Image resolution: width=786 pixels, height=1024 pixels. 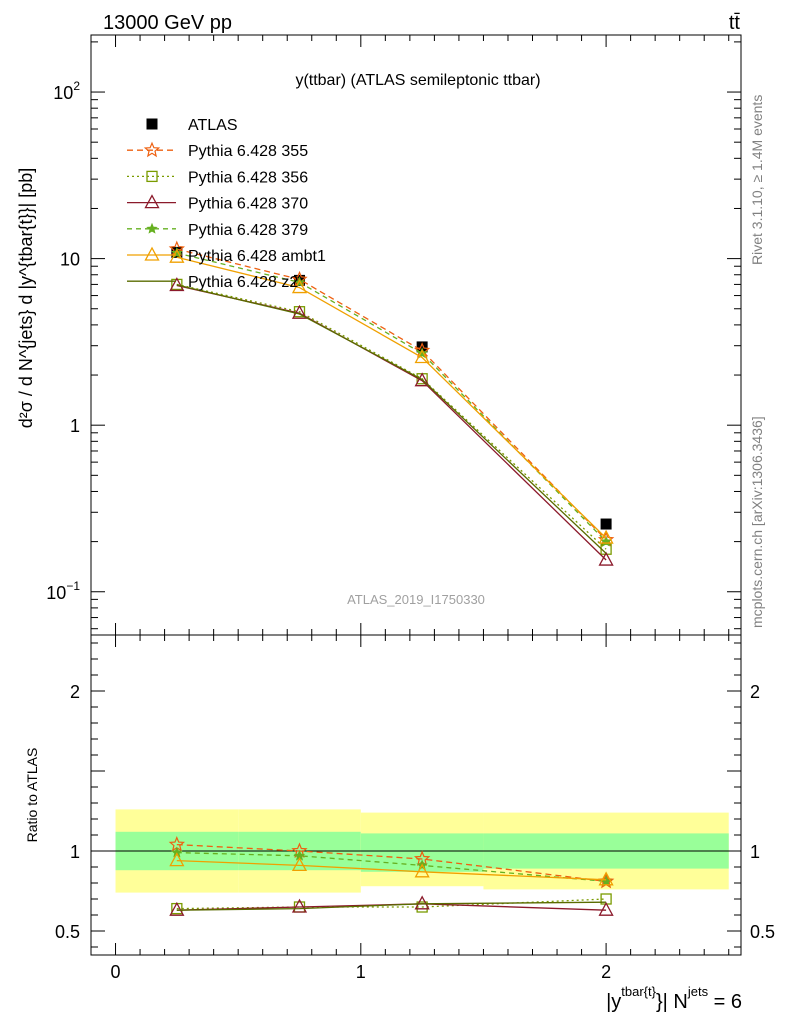 I want to click on y-tick-ratio-label-right-0: 2, so click(x=755, y=692).